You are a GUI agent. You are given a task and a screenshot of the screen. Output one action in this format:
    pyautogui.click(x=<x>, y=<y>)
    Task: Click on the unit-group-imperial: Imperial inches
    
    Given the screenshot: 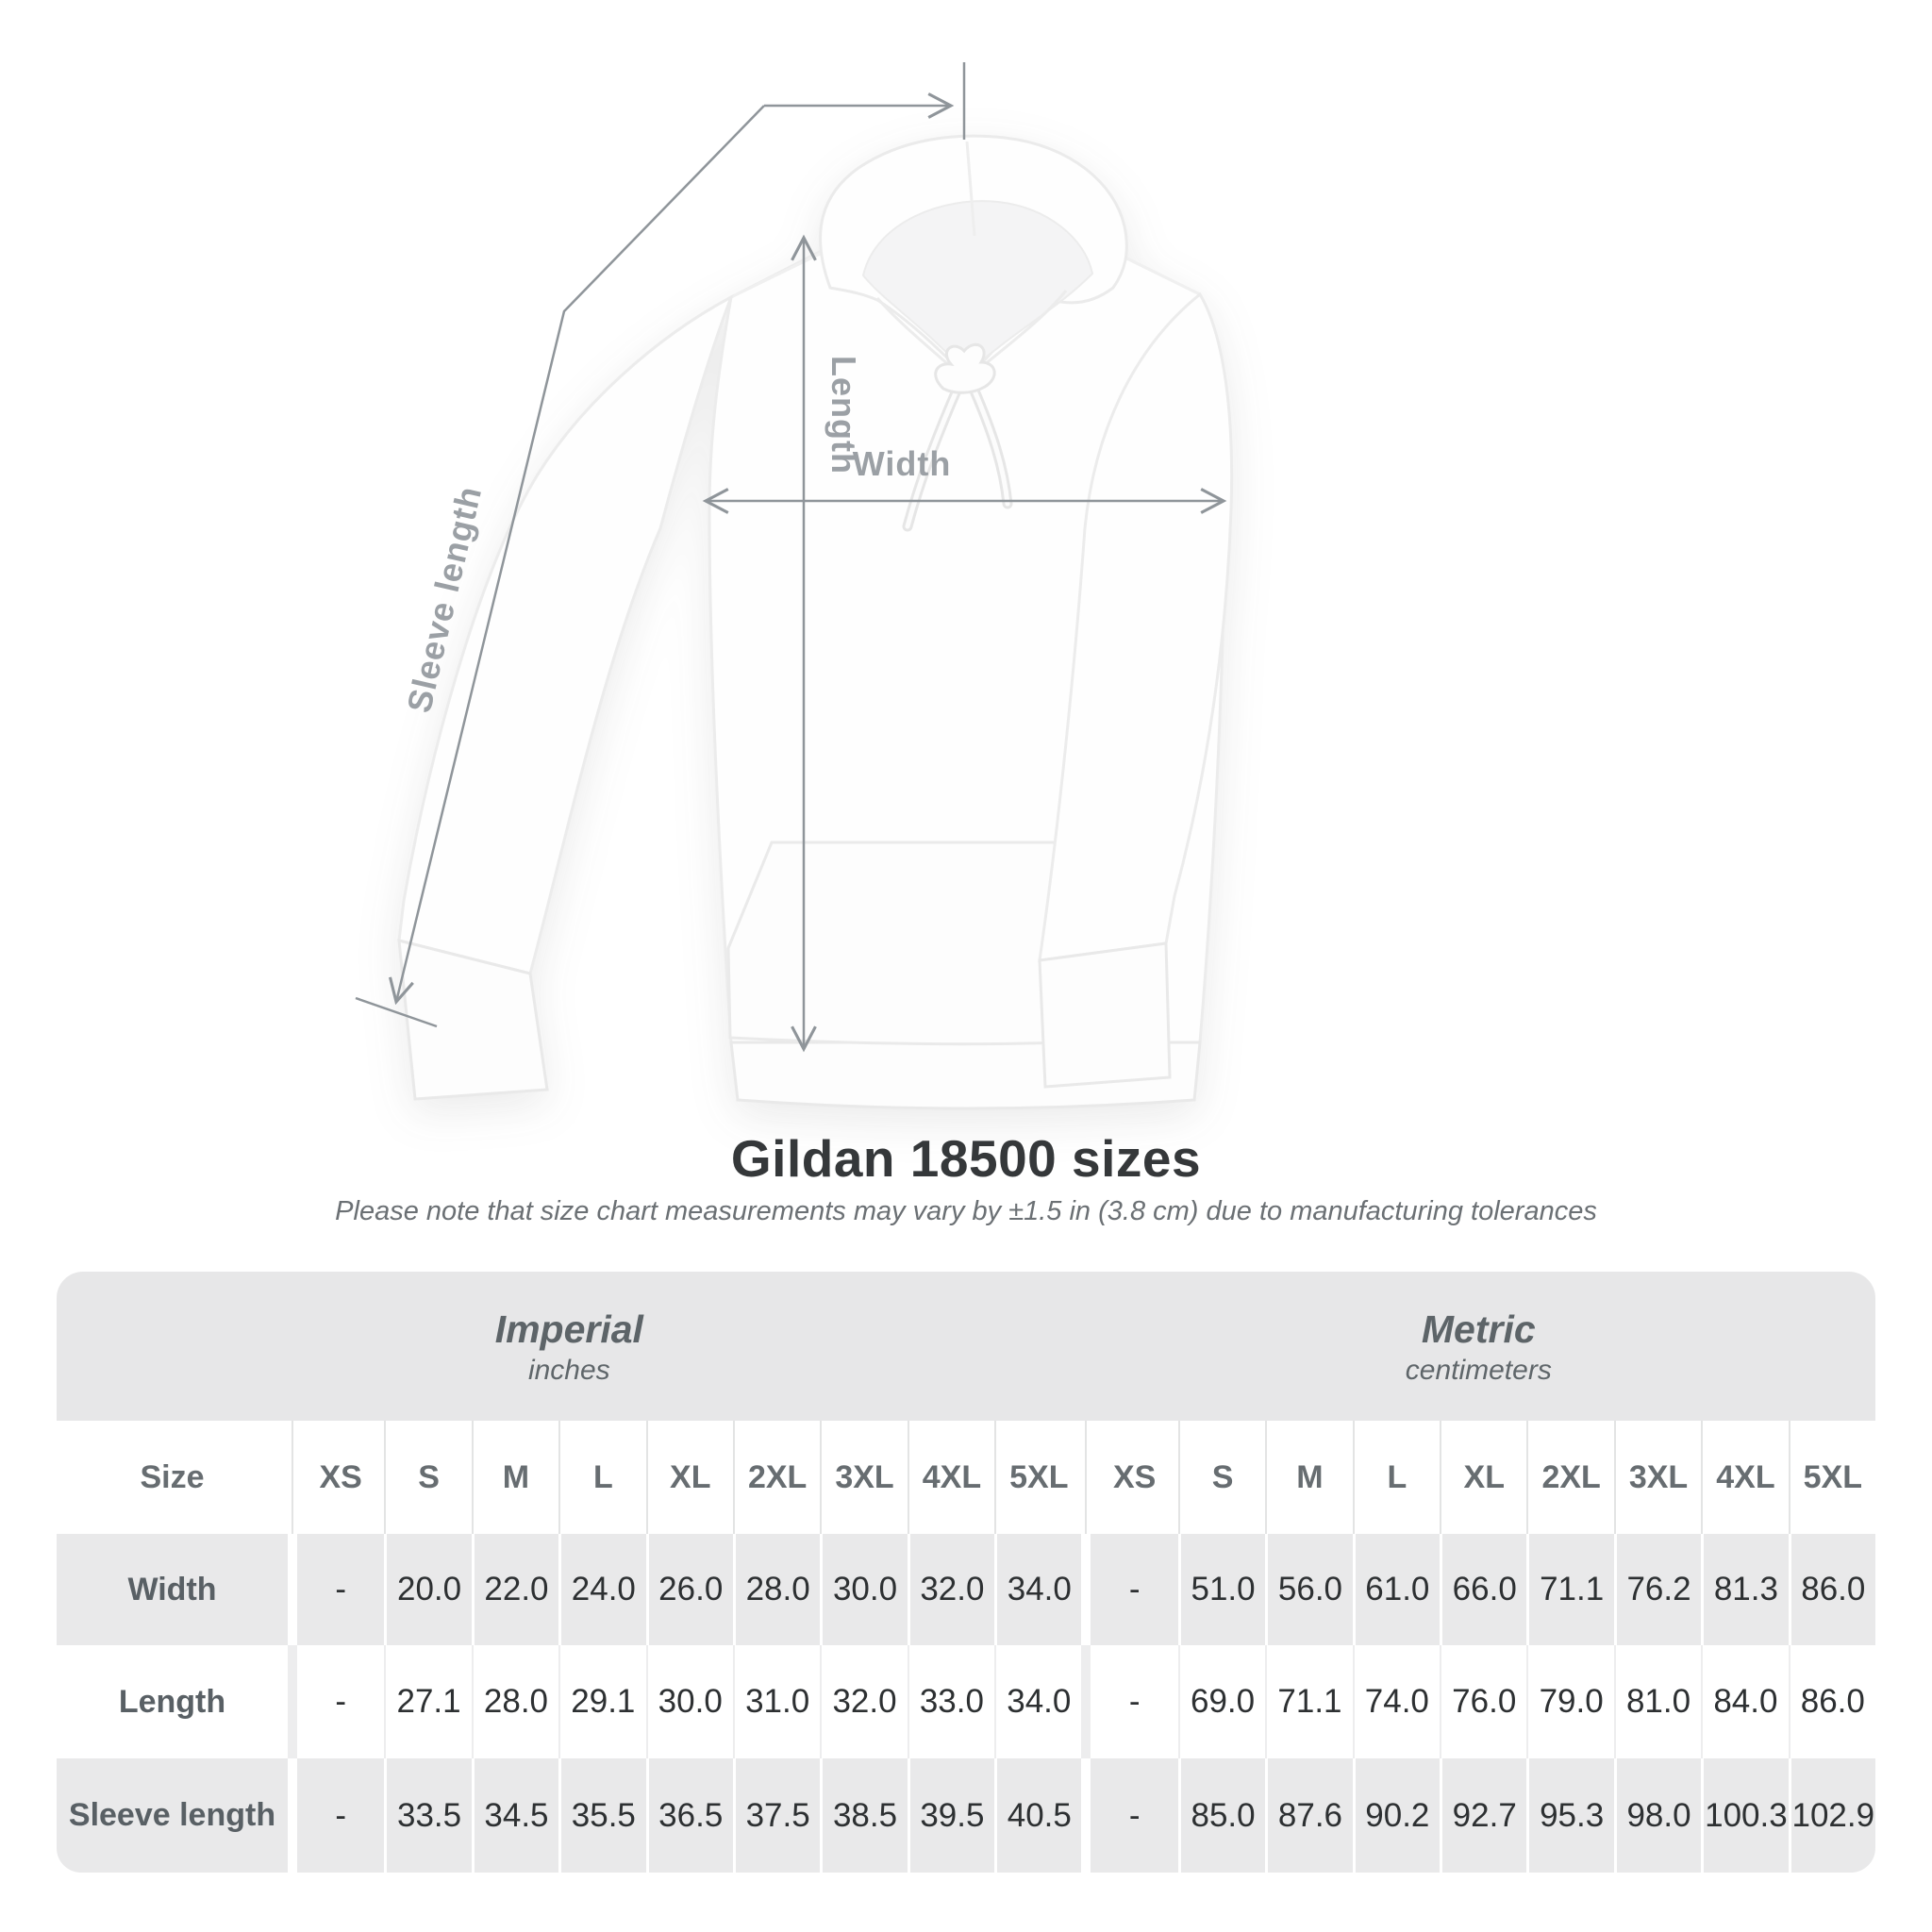 What is the action you would take?
    pyautogui.click(x=569, y=1346)
    